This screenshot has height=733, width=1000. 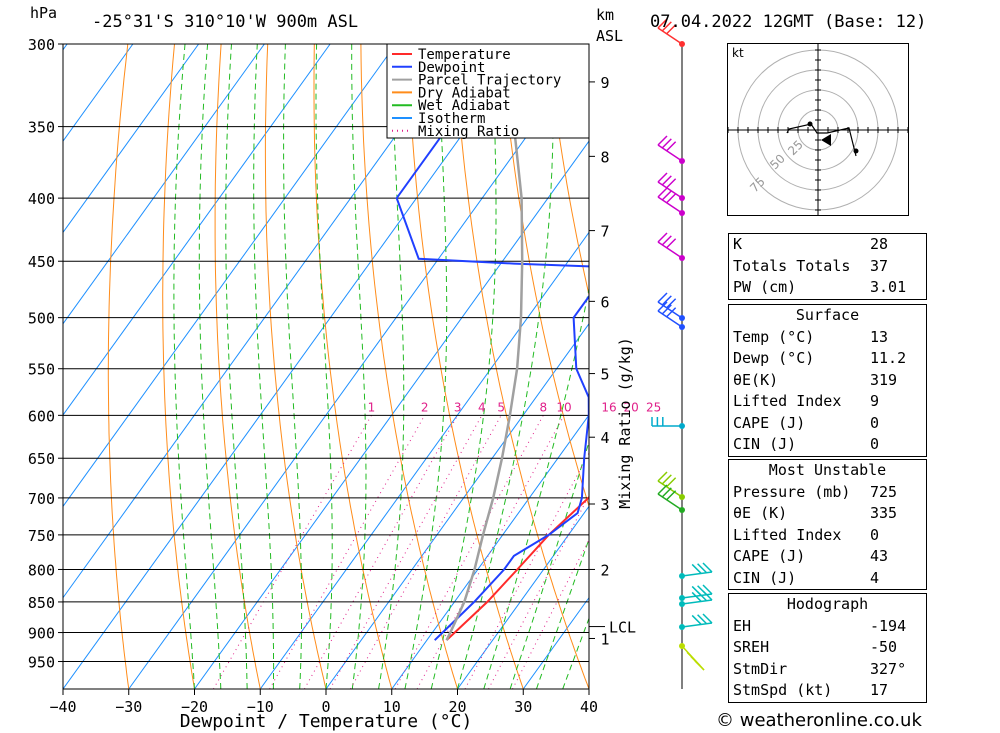 What do you see at coordinates (325, 707) in the screenshot?
I see `x-tick-label: 0` at bounding box center [325, 707].